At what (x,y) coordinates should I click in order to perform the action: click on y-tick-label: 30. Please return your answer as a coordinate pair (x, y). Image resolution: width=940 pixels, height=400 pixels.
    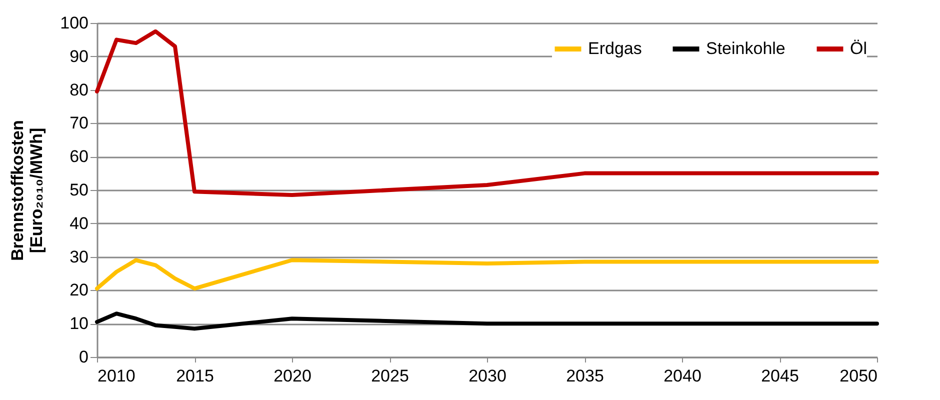
    Looking at the image, I should click on (79, 256).